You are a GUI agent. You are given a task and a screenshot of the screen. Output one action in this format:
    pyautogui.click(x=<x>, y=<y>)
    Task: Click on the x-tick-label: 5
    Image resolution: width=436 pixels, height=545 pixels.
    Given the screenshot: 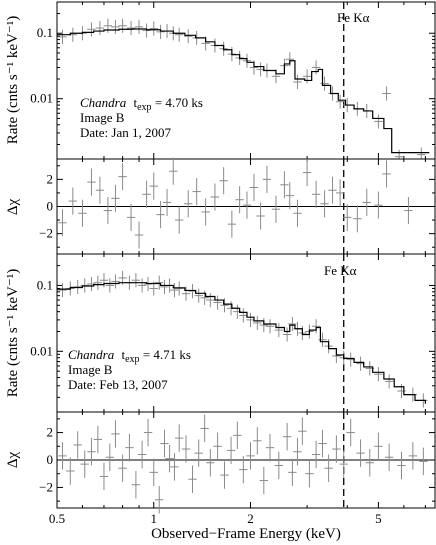 What is the action you would take?
    pyautogui.click(x=378, y=518)
    